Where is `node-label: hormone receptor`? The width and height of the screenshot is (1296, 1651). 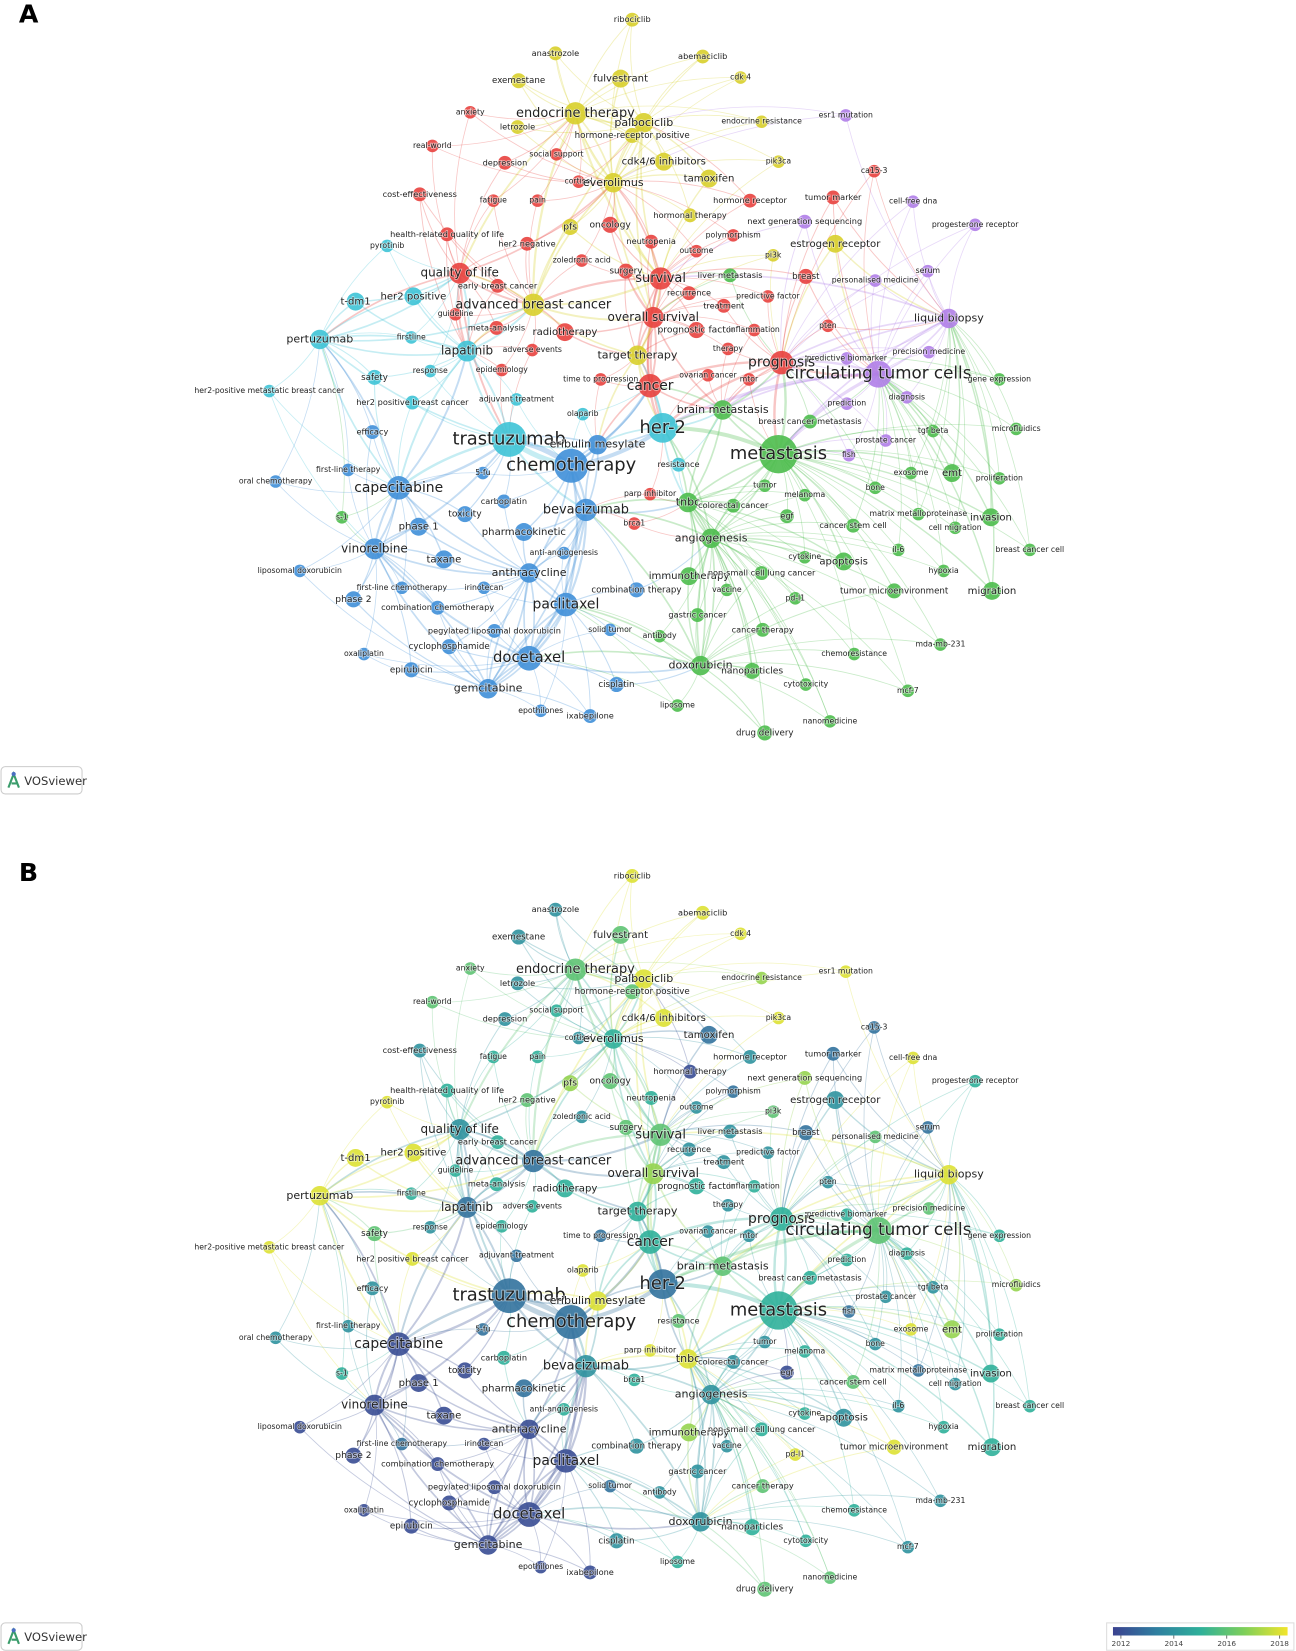
node-label: hormone receptor is located at coordinates (750, 200).